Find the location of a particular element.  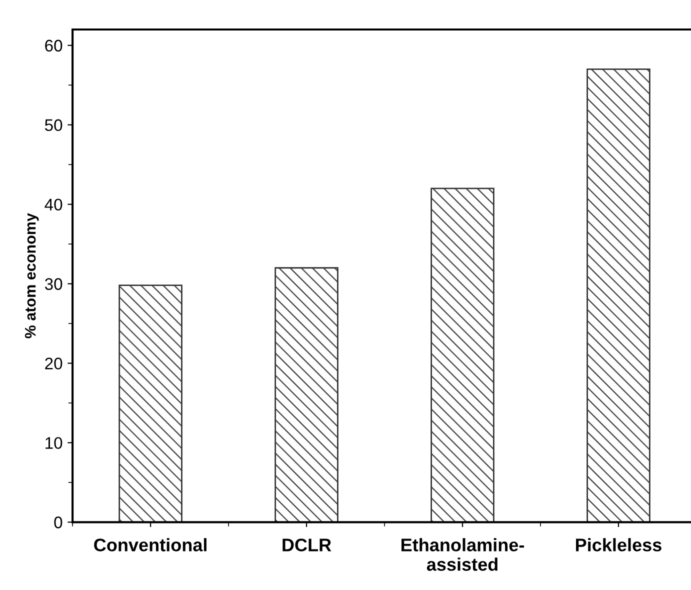

y-tick-label: 10 is located at coordinates (54, 443).